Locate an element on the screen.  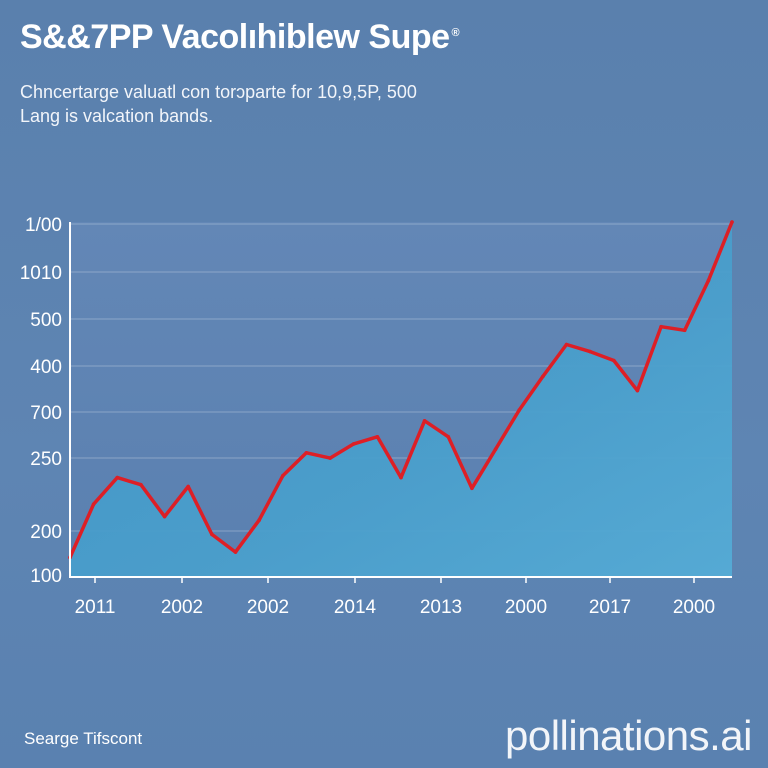
y-tick-label: 250 is located at coordinates (46, 459).